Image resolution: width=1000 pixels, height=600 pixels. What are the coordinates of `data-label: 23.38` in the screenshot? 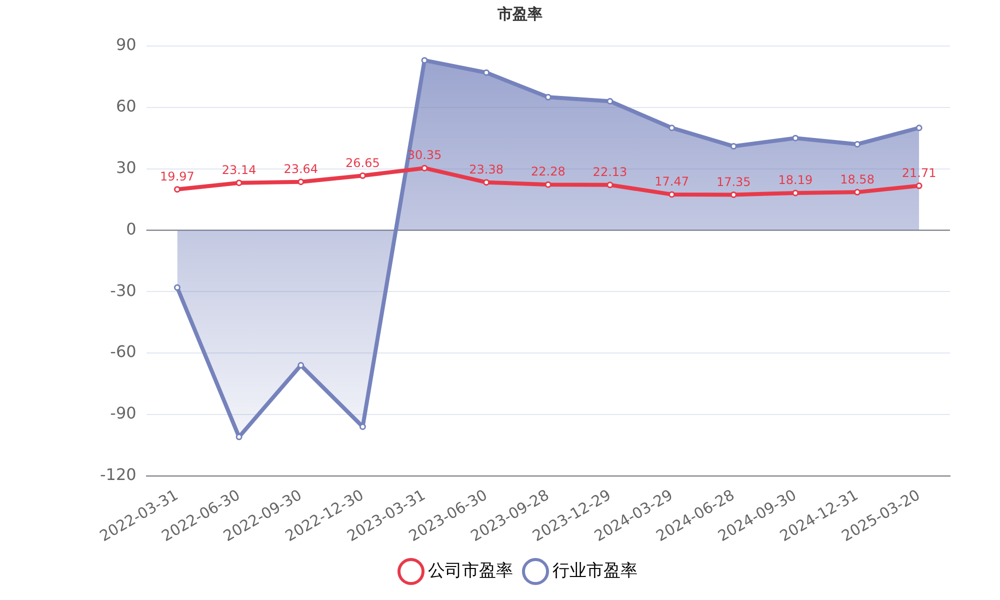 It's located at (486, 169).